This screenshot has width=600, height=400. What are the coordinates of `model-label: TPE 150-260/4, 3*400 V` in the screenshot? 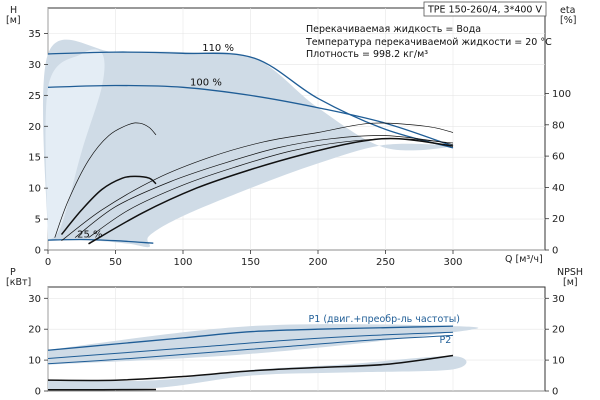 It's located at (484, 10).